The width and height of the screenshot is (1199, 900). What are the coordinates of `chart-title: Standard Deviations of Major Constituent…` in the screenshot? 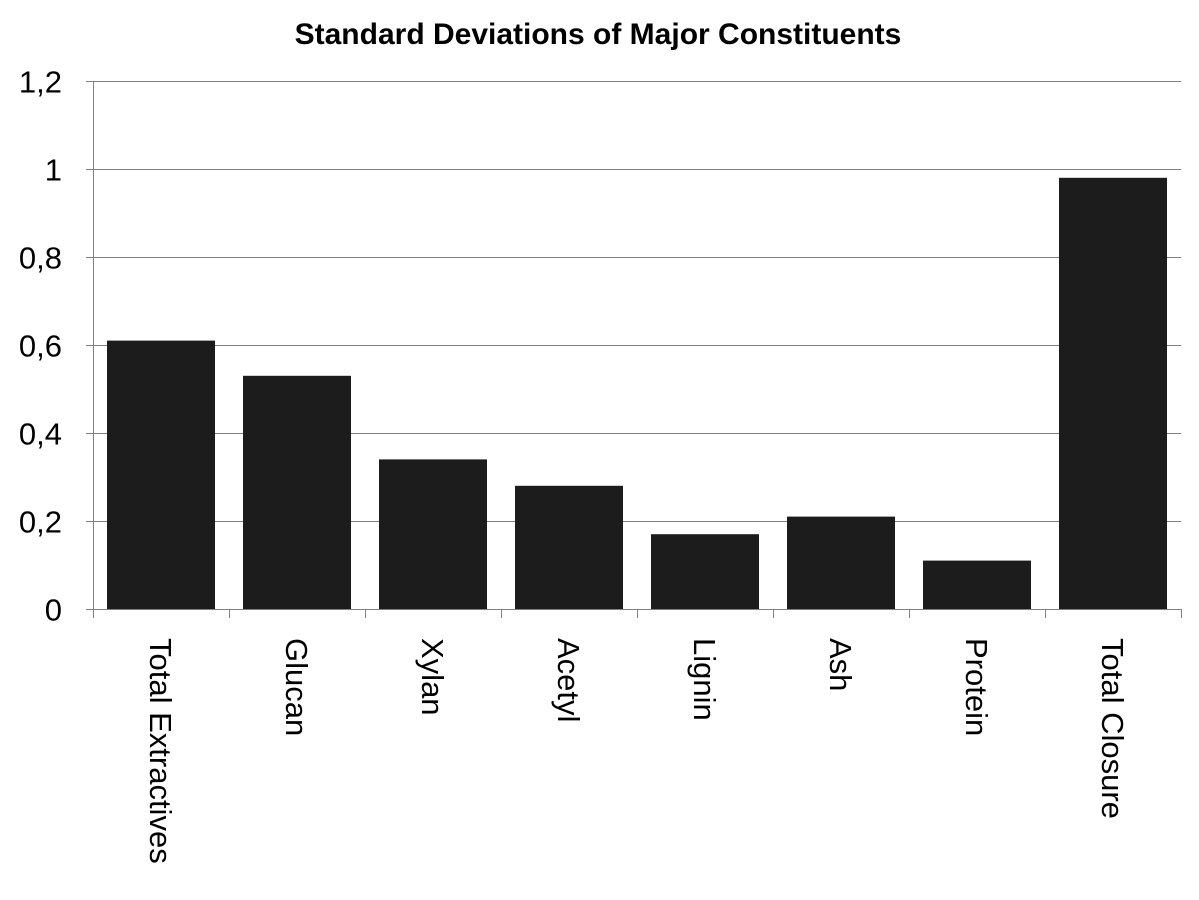 It's located at (598, 34).